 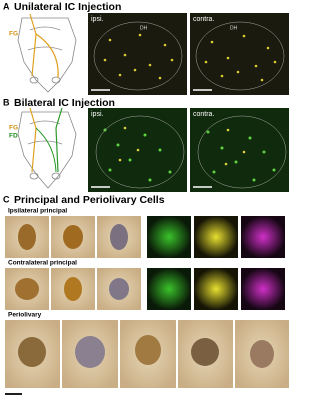 What do you see at coordinates (6, 102) in the screenshot?
I see `panel-label: B` at bounding box center [6, 102].